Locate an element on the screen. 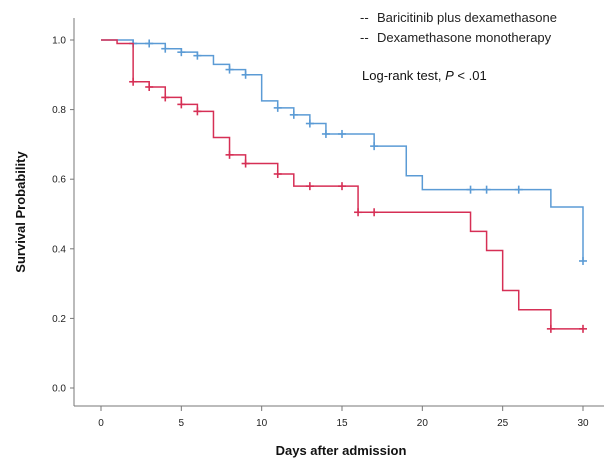 This screenshot has width=611, height=463. x-tick-label: 0 is located at coordinates (101, 423).